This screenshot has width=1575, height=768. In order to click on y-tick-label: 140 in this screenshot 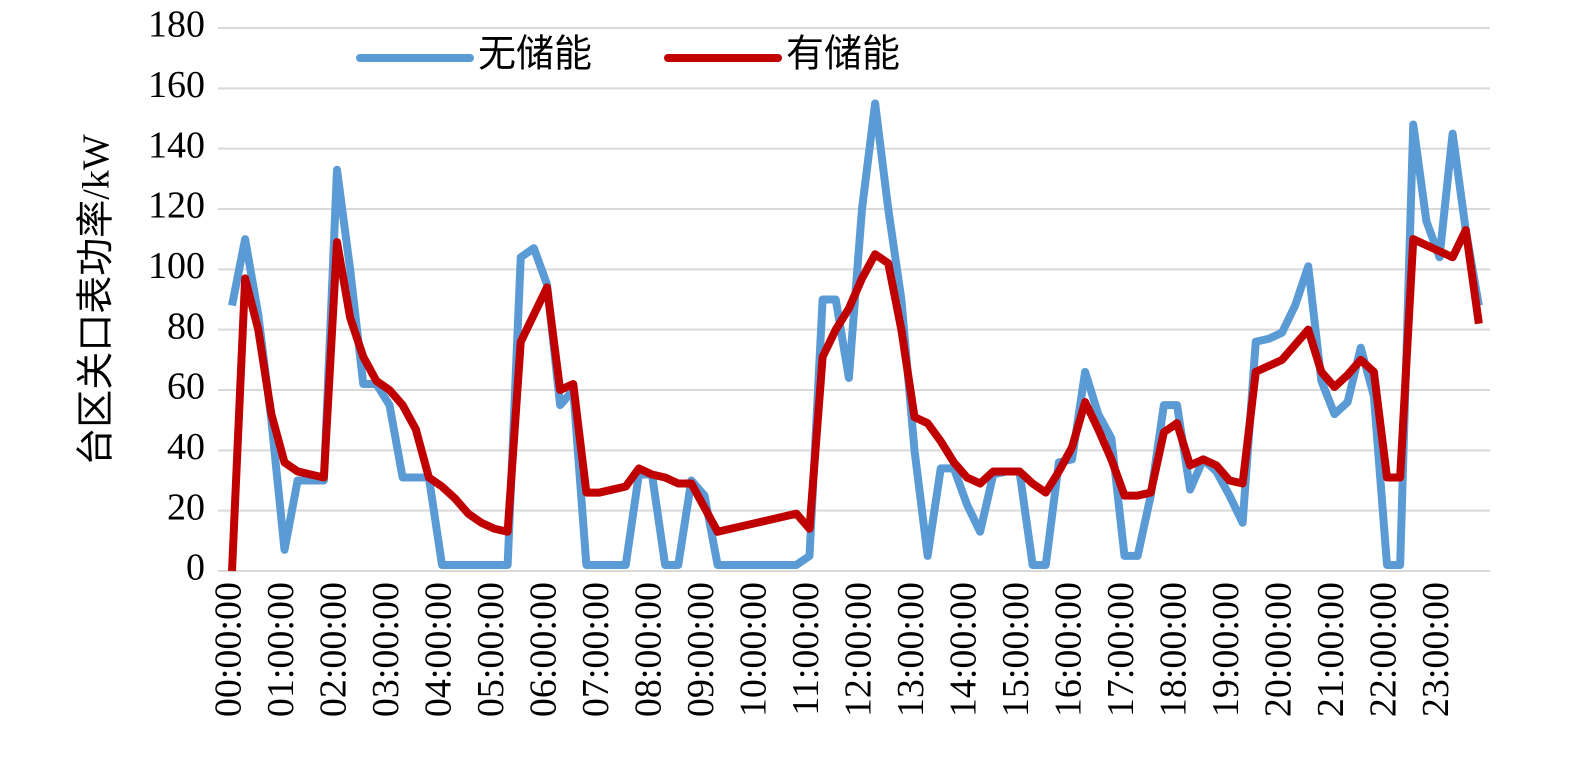, I will do `click(176, 145)`.